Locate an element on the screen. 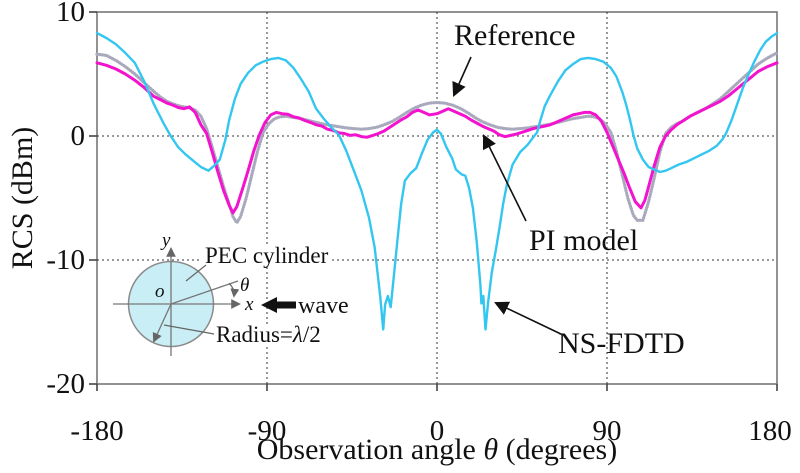 The height and width of the screenshot is (473, 800). y-tick-label: -20 is located at coordinates (65, 384).